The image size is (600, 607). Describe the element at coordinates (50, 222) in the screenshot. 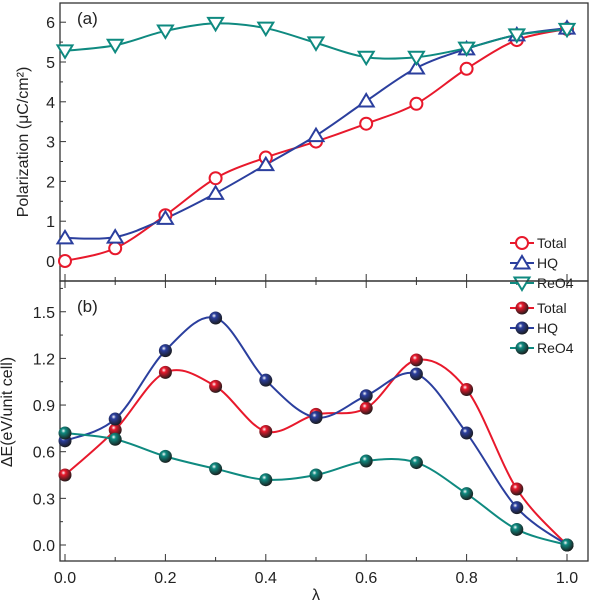

I see `y-tick-label: 1` at that location.